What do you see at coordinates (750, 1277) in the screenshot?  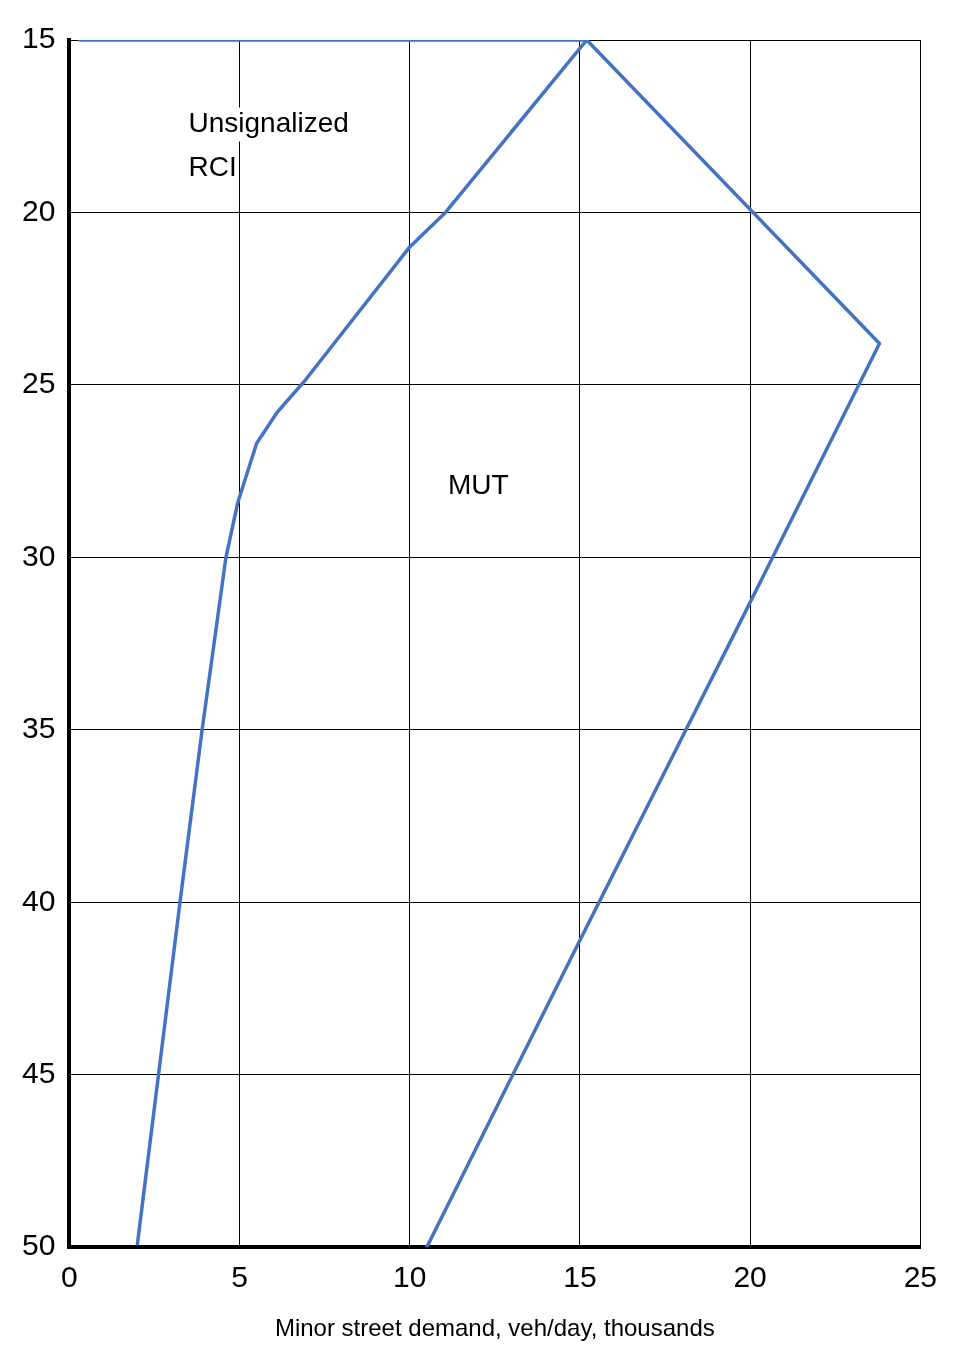 I see `x-tick-label: 20` at bounding box center [750, 1277].